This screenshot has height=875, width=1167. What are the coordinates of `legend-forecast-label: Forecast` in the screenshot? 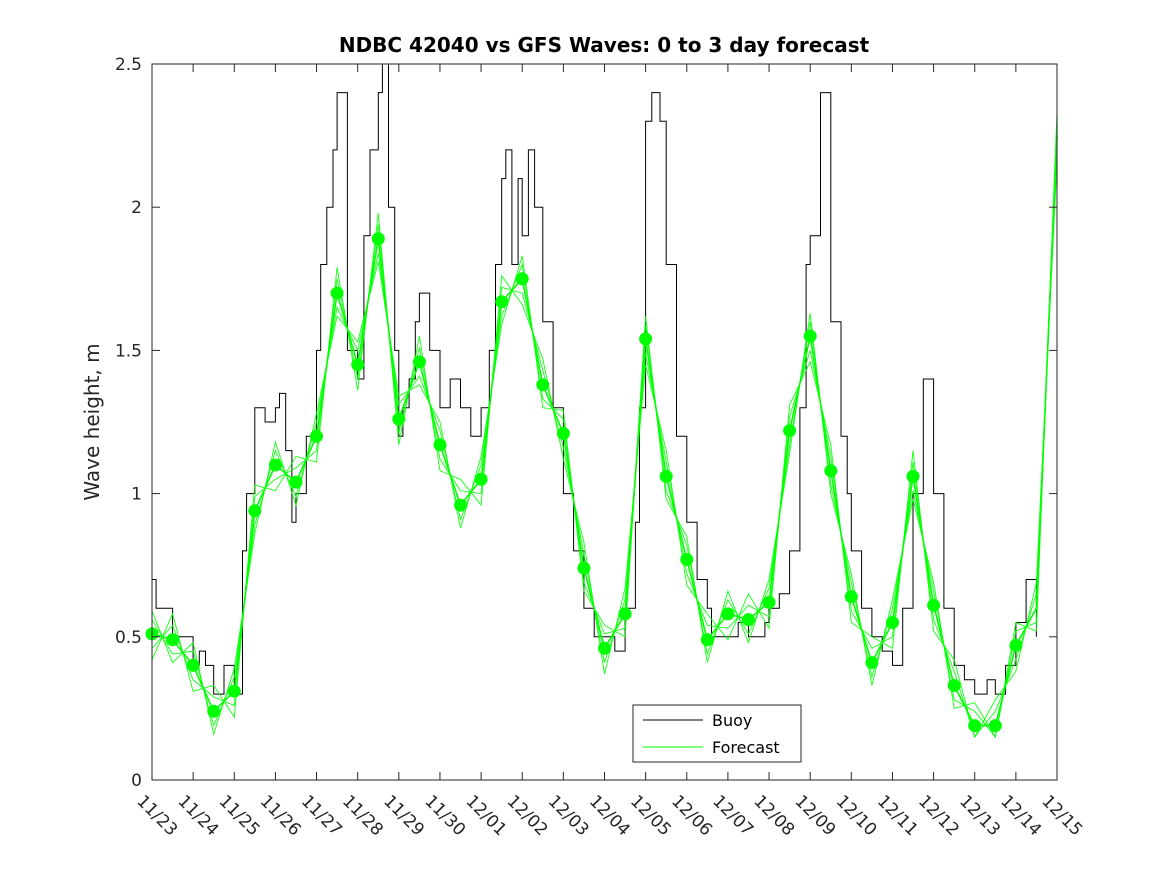 It's located at (746, 747).